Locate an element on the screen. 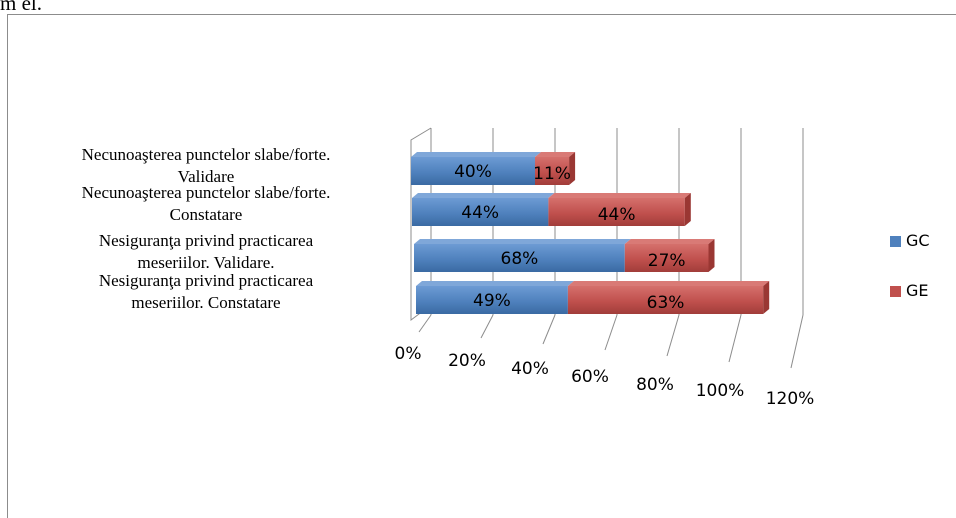  data-label-gc-3: 49% is located at coordinates (492, 301).